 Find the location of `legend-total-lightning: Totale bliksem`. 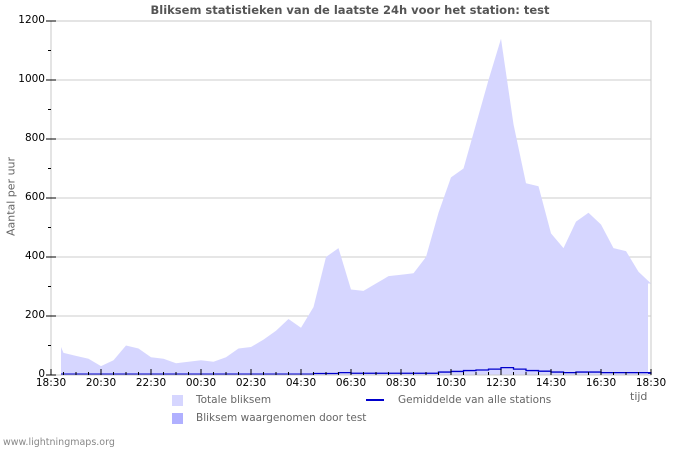

legend-total-lightning: Totale bliksem is located at coordinates (221, 400).